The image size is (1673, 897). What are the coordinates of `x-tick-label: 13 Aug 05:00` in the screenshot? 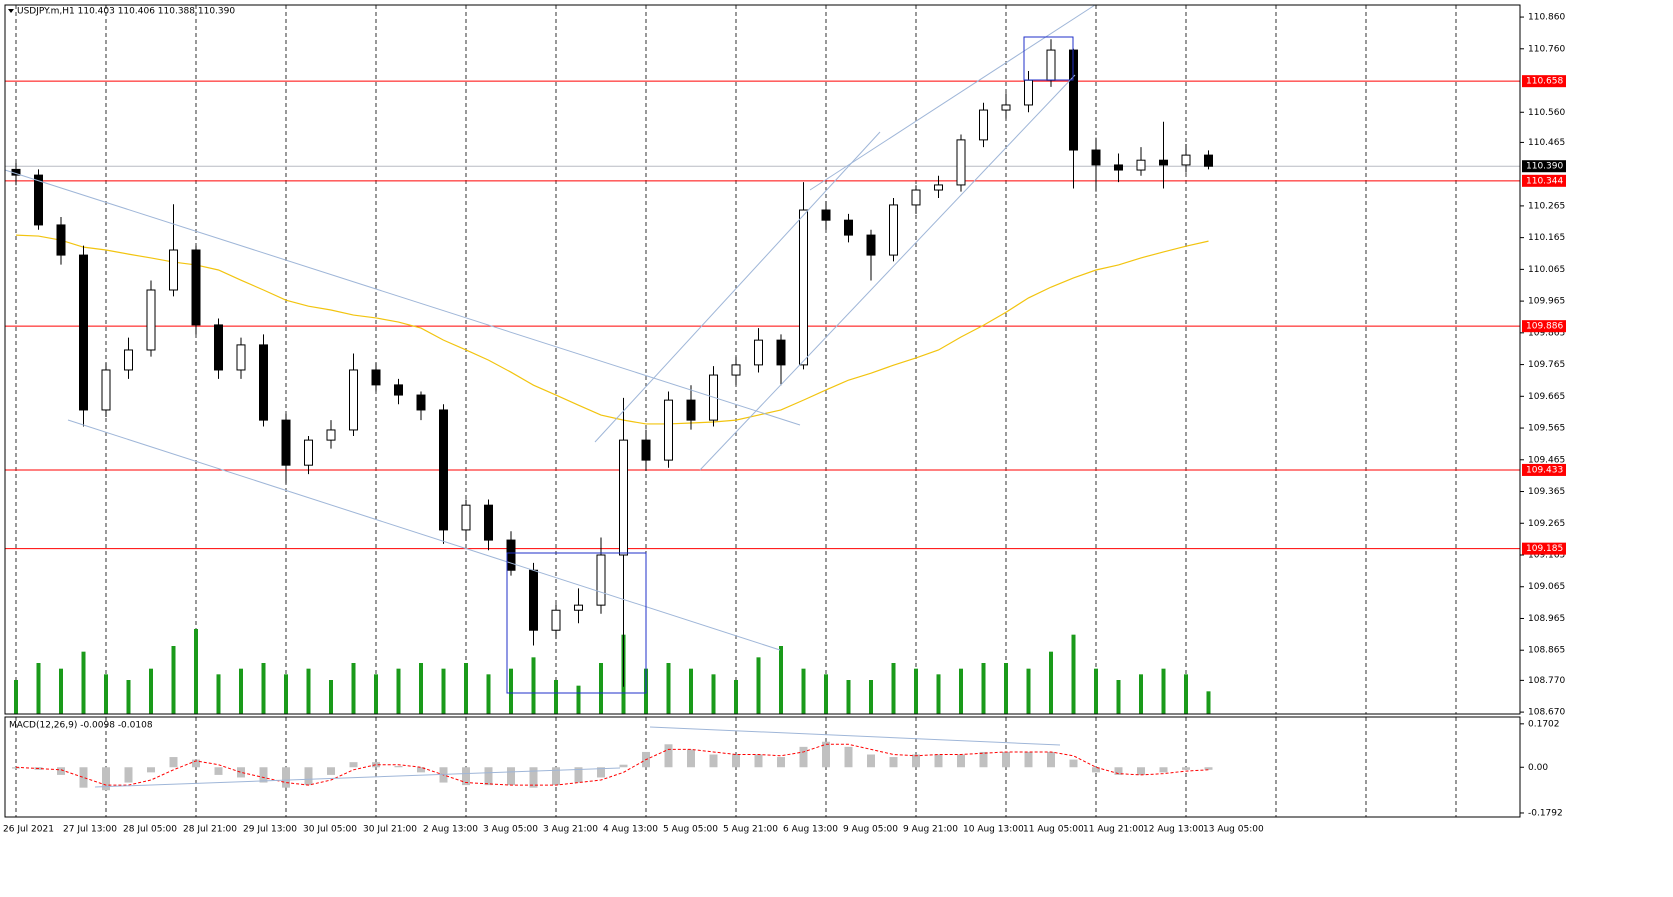 It's located at (1233, 830).